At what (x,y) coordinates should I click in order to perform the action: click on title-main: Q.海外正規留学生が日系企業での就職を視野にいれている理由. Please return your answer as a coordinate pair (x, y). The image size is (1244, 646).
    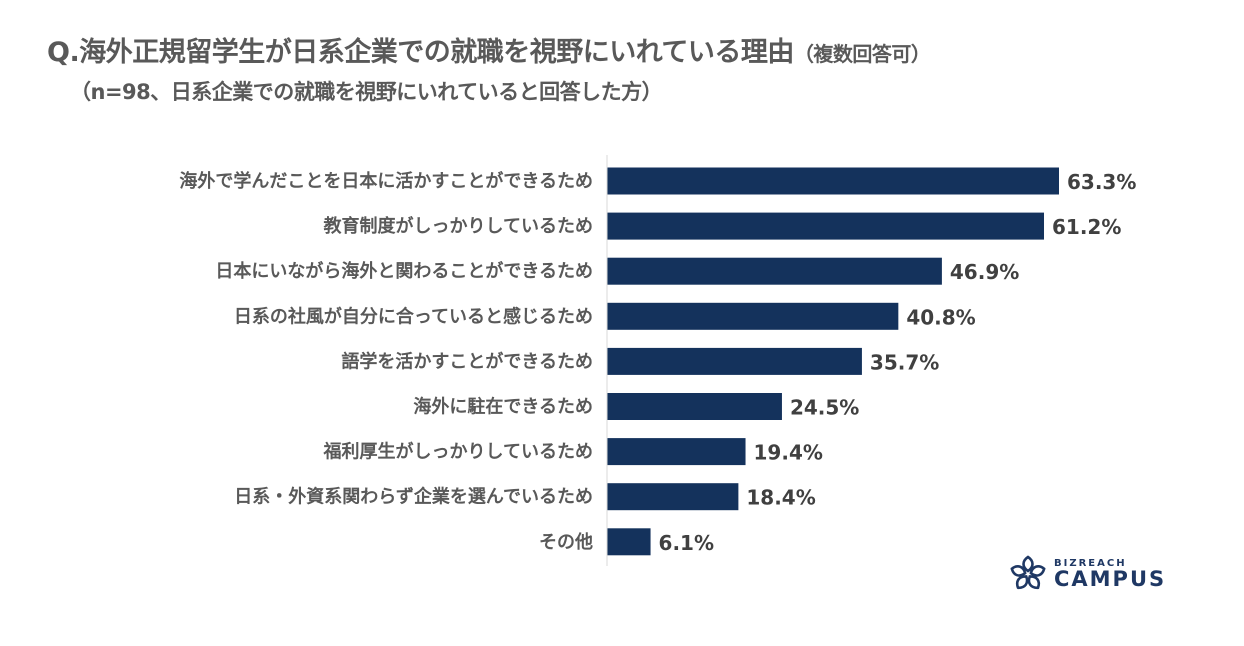
    Looking at the image, I should click on (420, 52).